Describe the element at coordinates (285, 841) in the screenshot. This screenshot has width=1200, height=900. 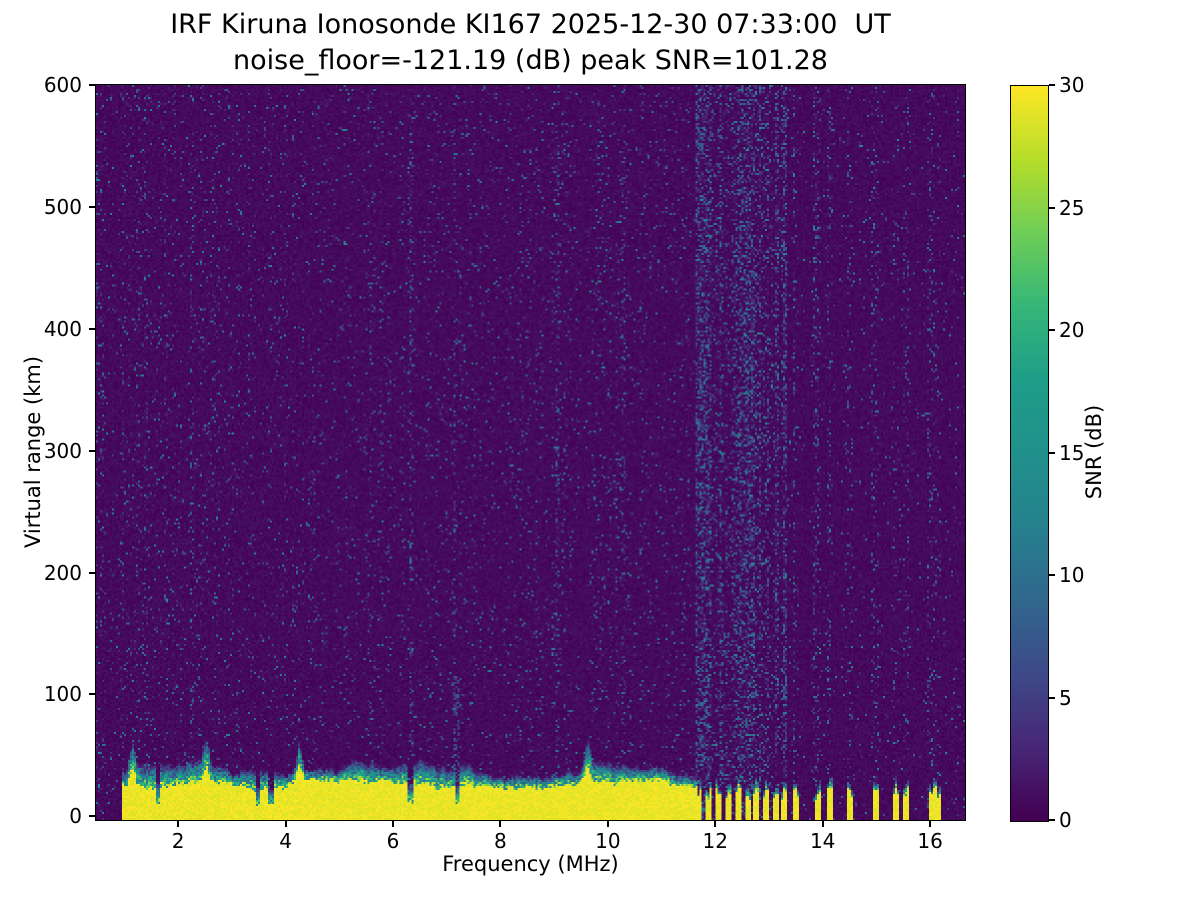
I see `x-tick-label: 4` at that location.